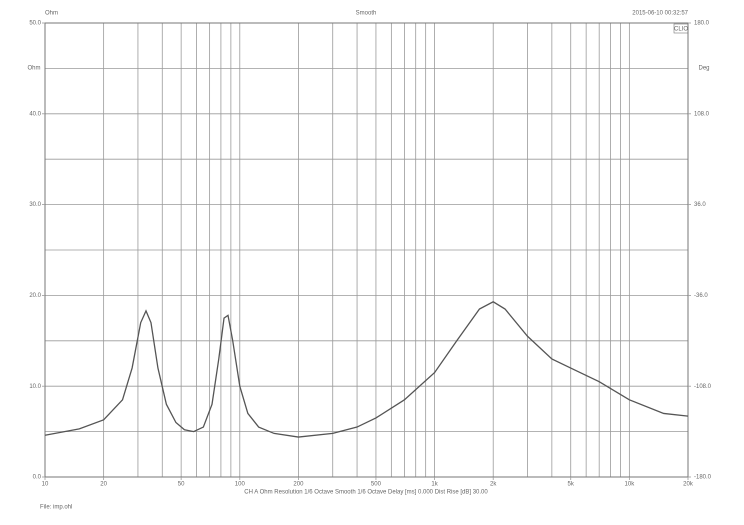 The width and height of the screenshot is (744, 525). What do you see at coordinates (45, 485) in the screenshot?
I see `x-tick-label: 10` at bounding box center [45, 485].